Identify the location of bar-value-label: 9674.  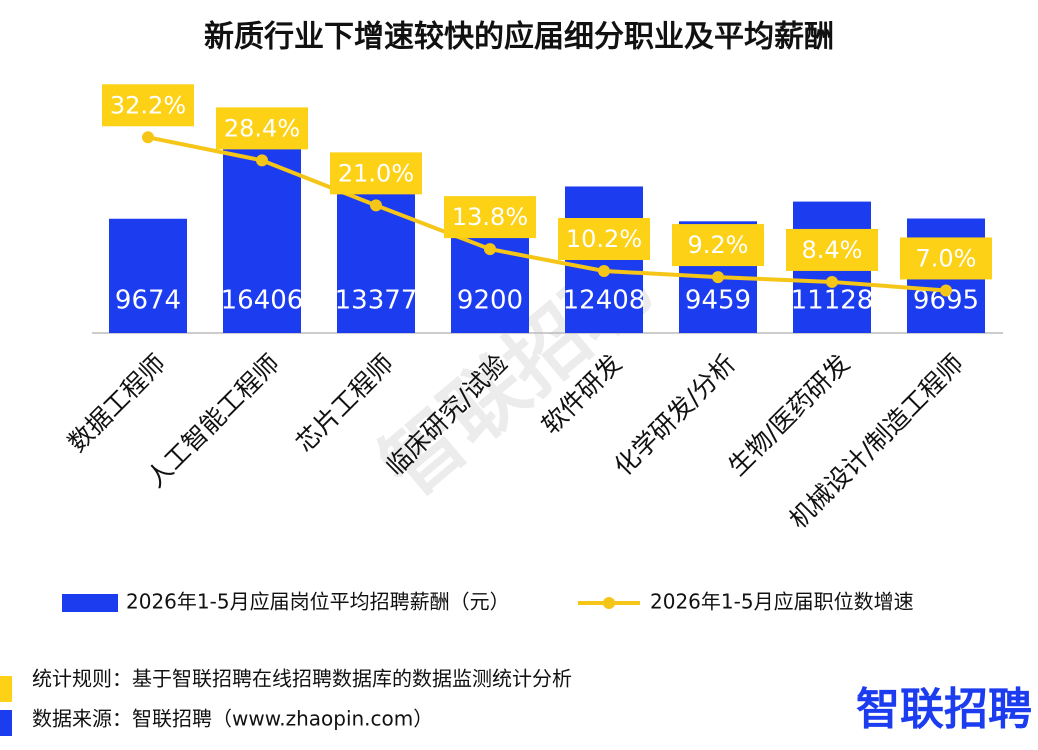
(148, 301).